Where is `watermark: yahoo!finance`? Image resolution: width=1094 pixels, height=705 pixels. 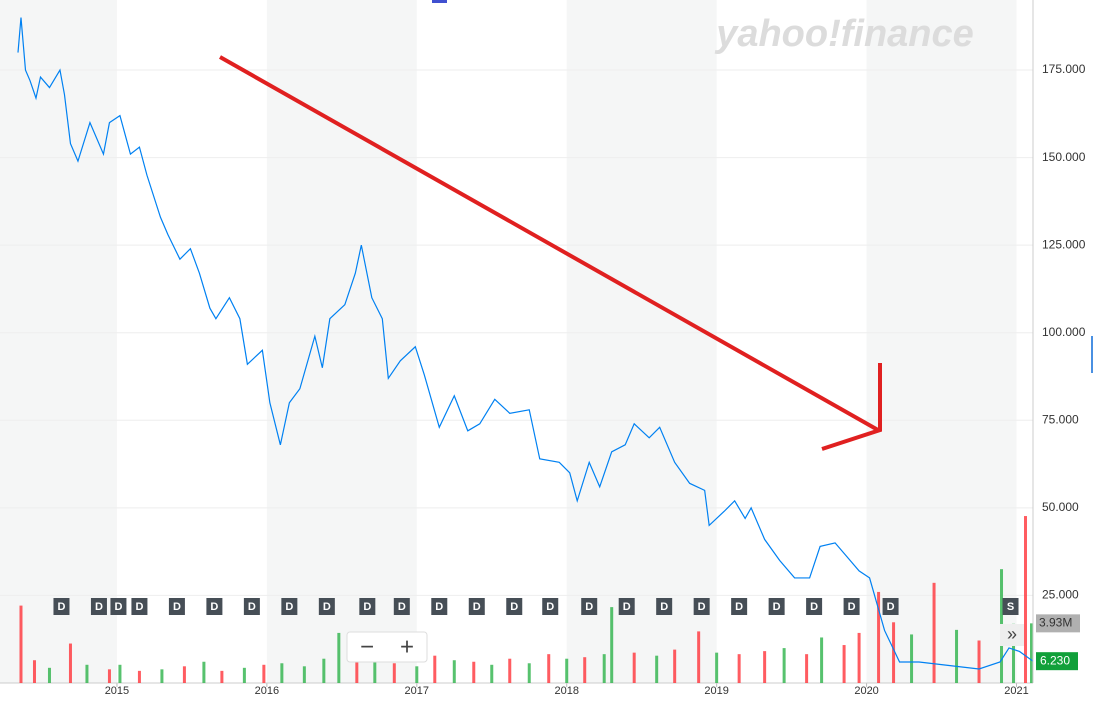 watermark: yahoo!finance is located at coordinates (844, 34).